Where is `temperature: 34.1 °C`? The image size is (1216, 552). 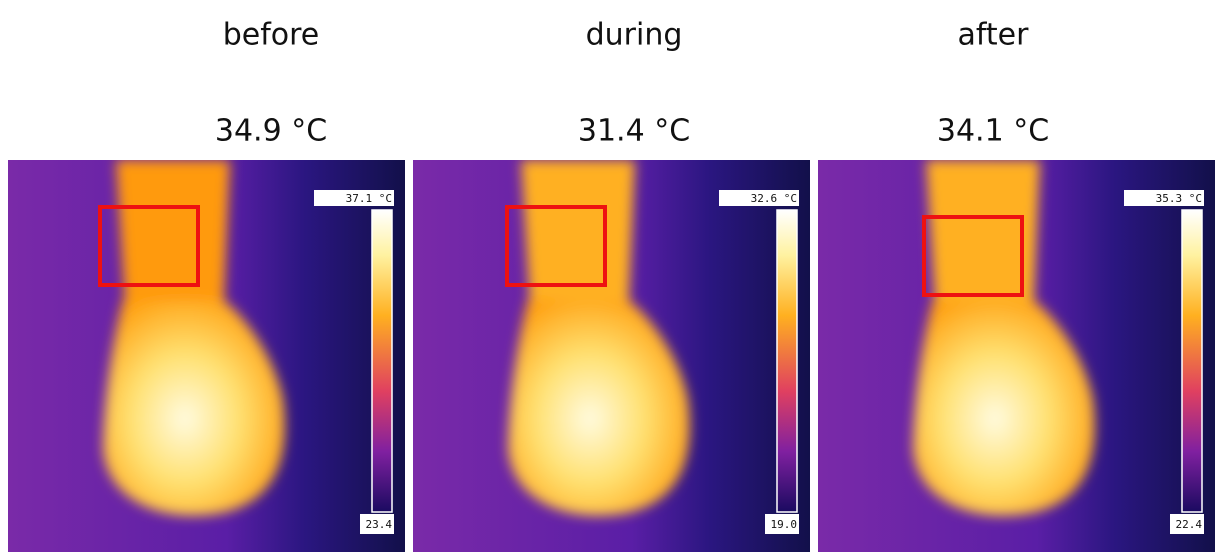
temperature: 34.1 °C is located at coordinates (993, 131).